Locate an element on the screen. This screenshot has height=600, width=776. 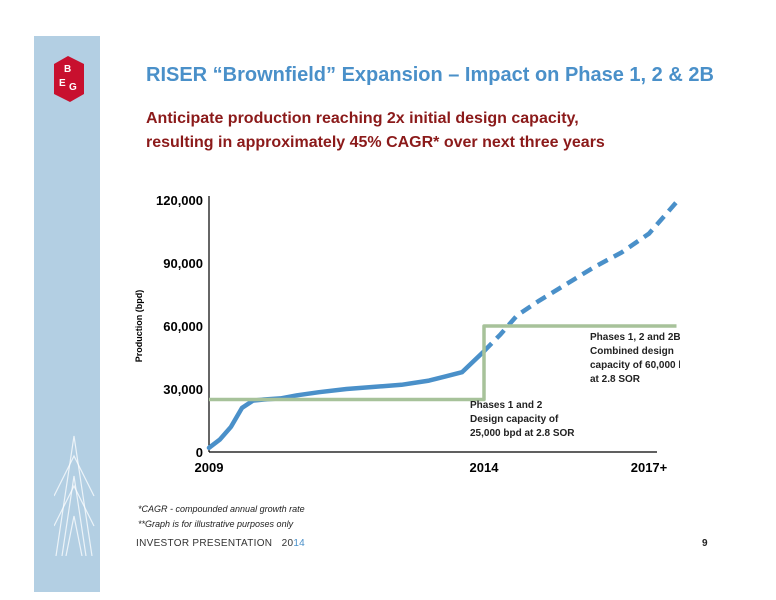
y-tick-label: 60,000 is located at coordinates (183, 326).